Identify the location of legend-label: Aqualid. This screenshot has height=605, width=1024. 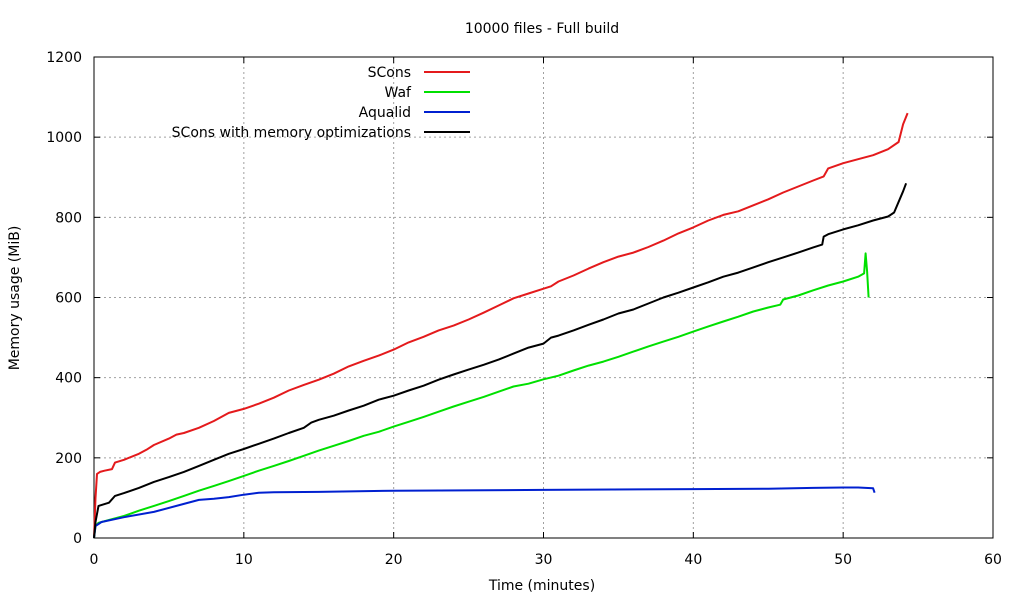
(385, 113).